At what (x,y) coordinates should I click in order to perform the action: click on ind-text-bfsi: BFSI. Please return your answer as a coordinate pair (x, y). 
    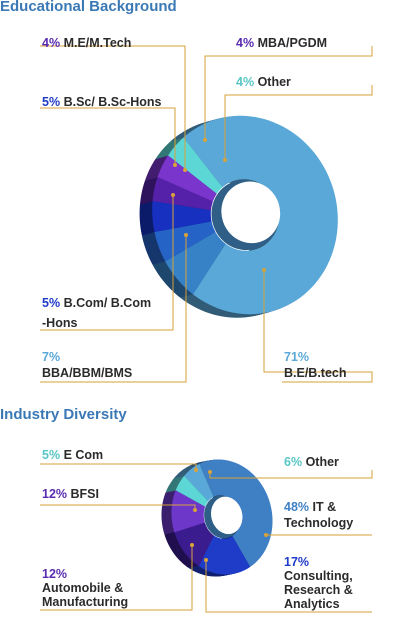
    Looking at the image, I should click on (84, 494).